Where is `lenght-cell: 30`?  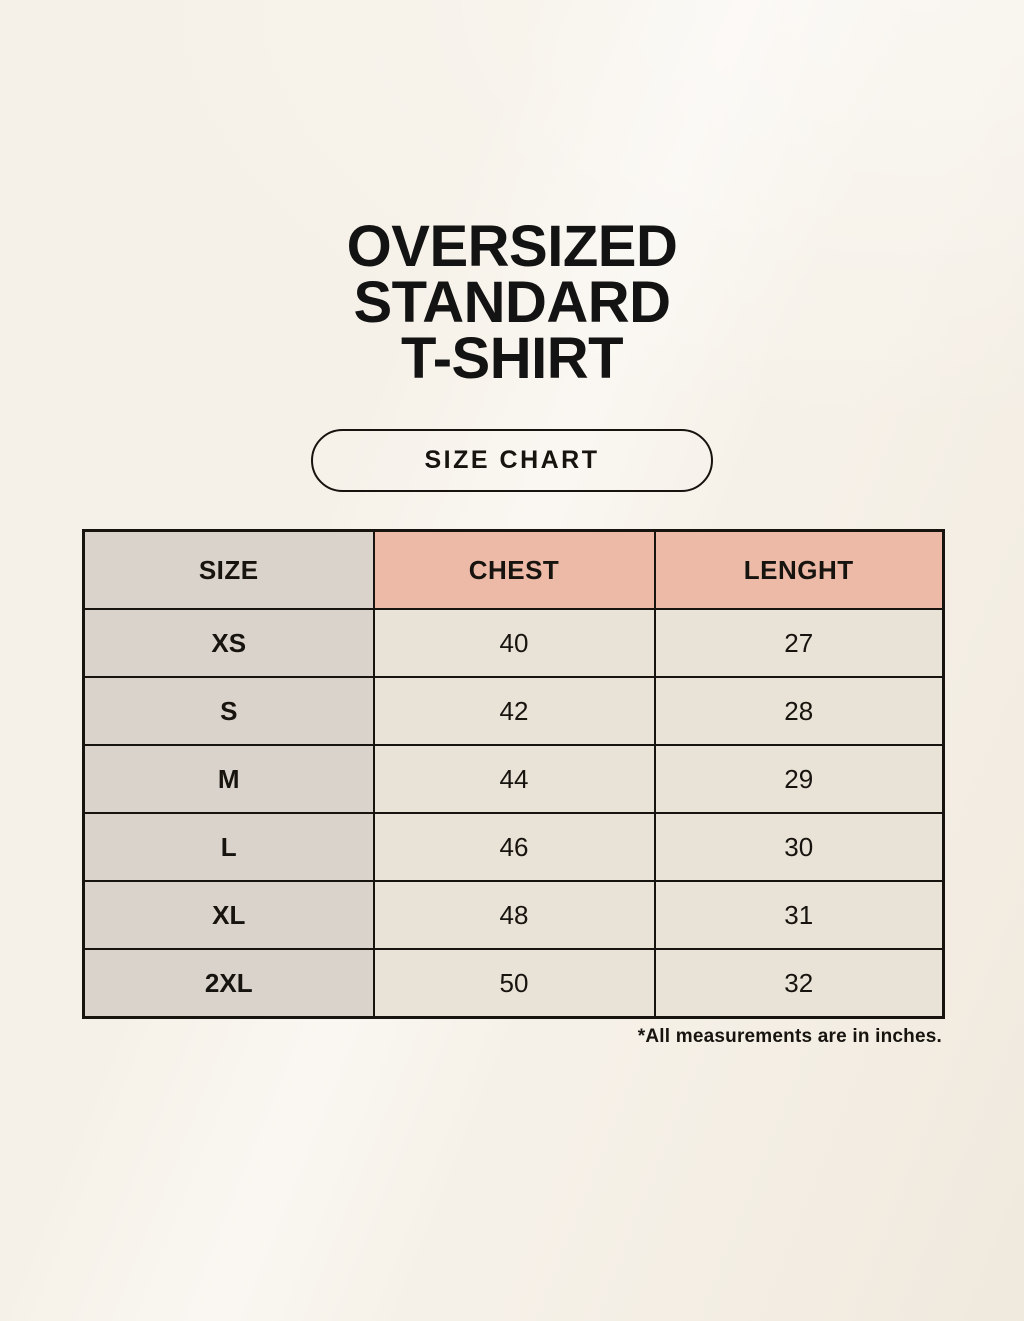
lenght-cell: 30 is located at coordinates (799, 847).